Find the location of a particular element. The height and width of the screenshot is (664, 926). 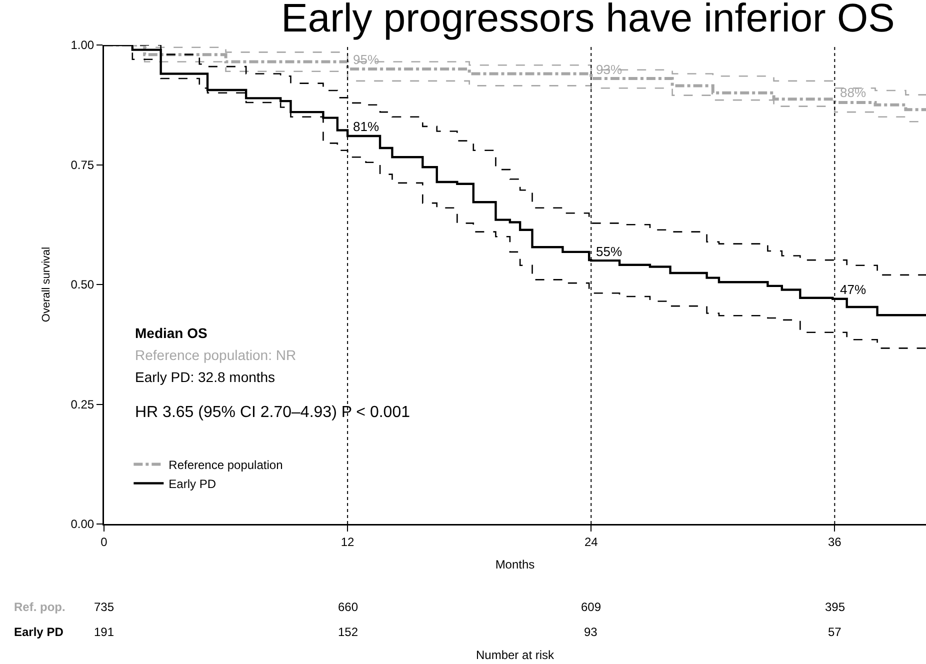

text: 93 is located at coordinates (591, 632).